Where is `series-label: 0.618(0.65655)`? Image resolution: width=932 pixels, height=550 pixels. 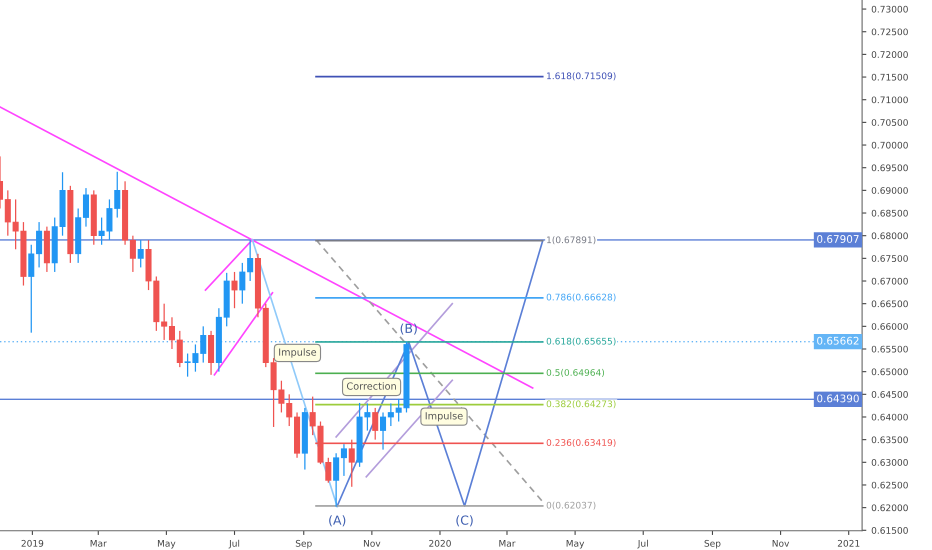
series-label: 0.618(0.65655) is located at coordinates (581, 342).